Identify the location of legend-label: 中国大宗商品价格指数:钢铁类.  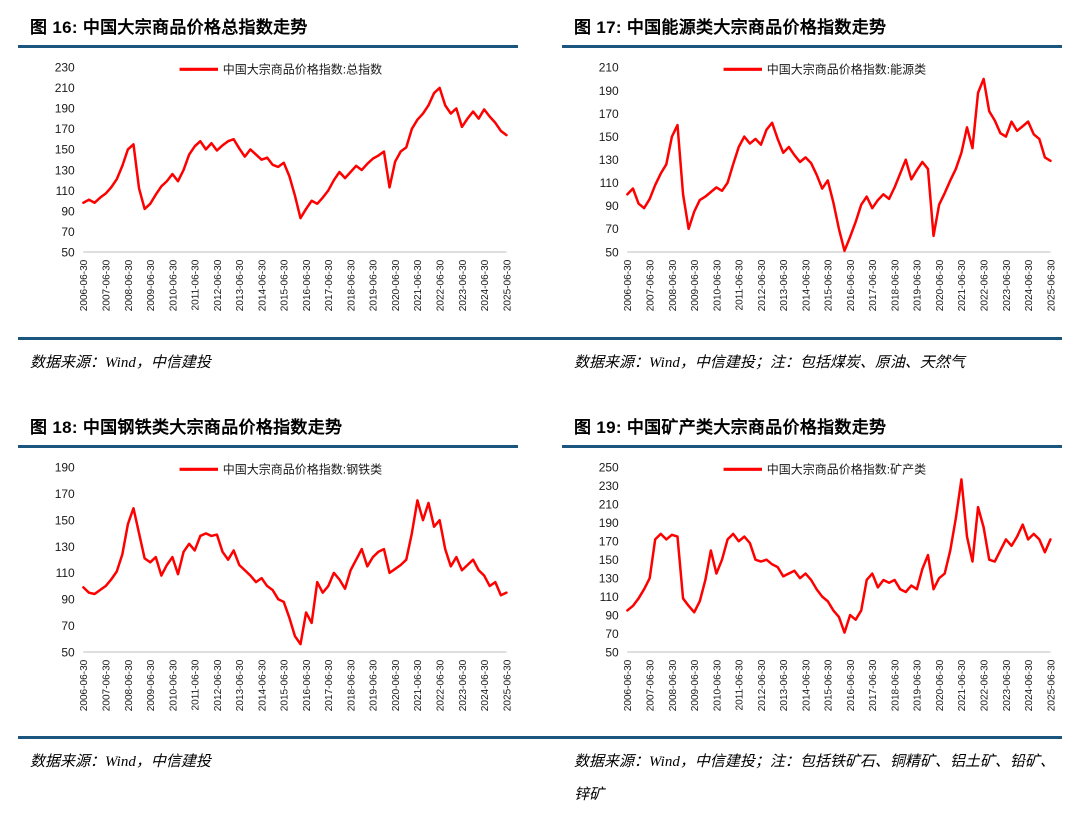
(302, 468).